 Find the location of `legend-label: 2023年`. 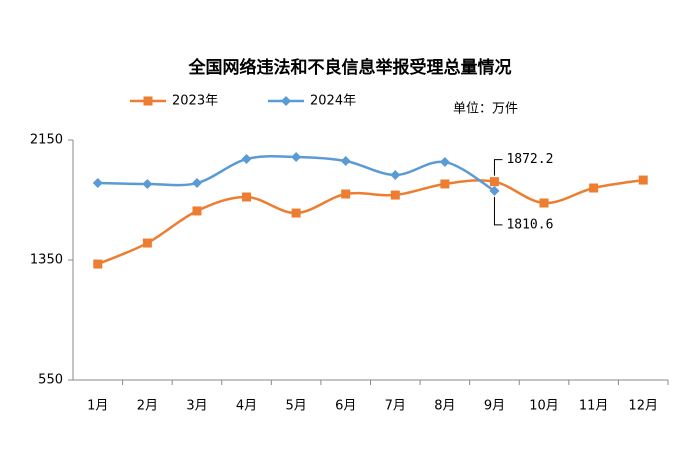

legend-label: 2023年 is located at coordinates (195, 101).